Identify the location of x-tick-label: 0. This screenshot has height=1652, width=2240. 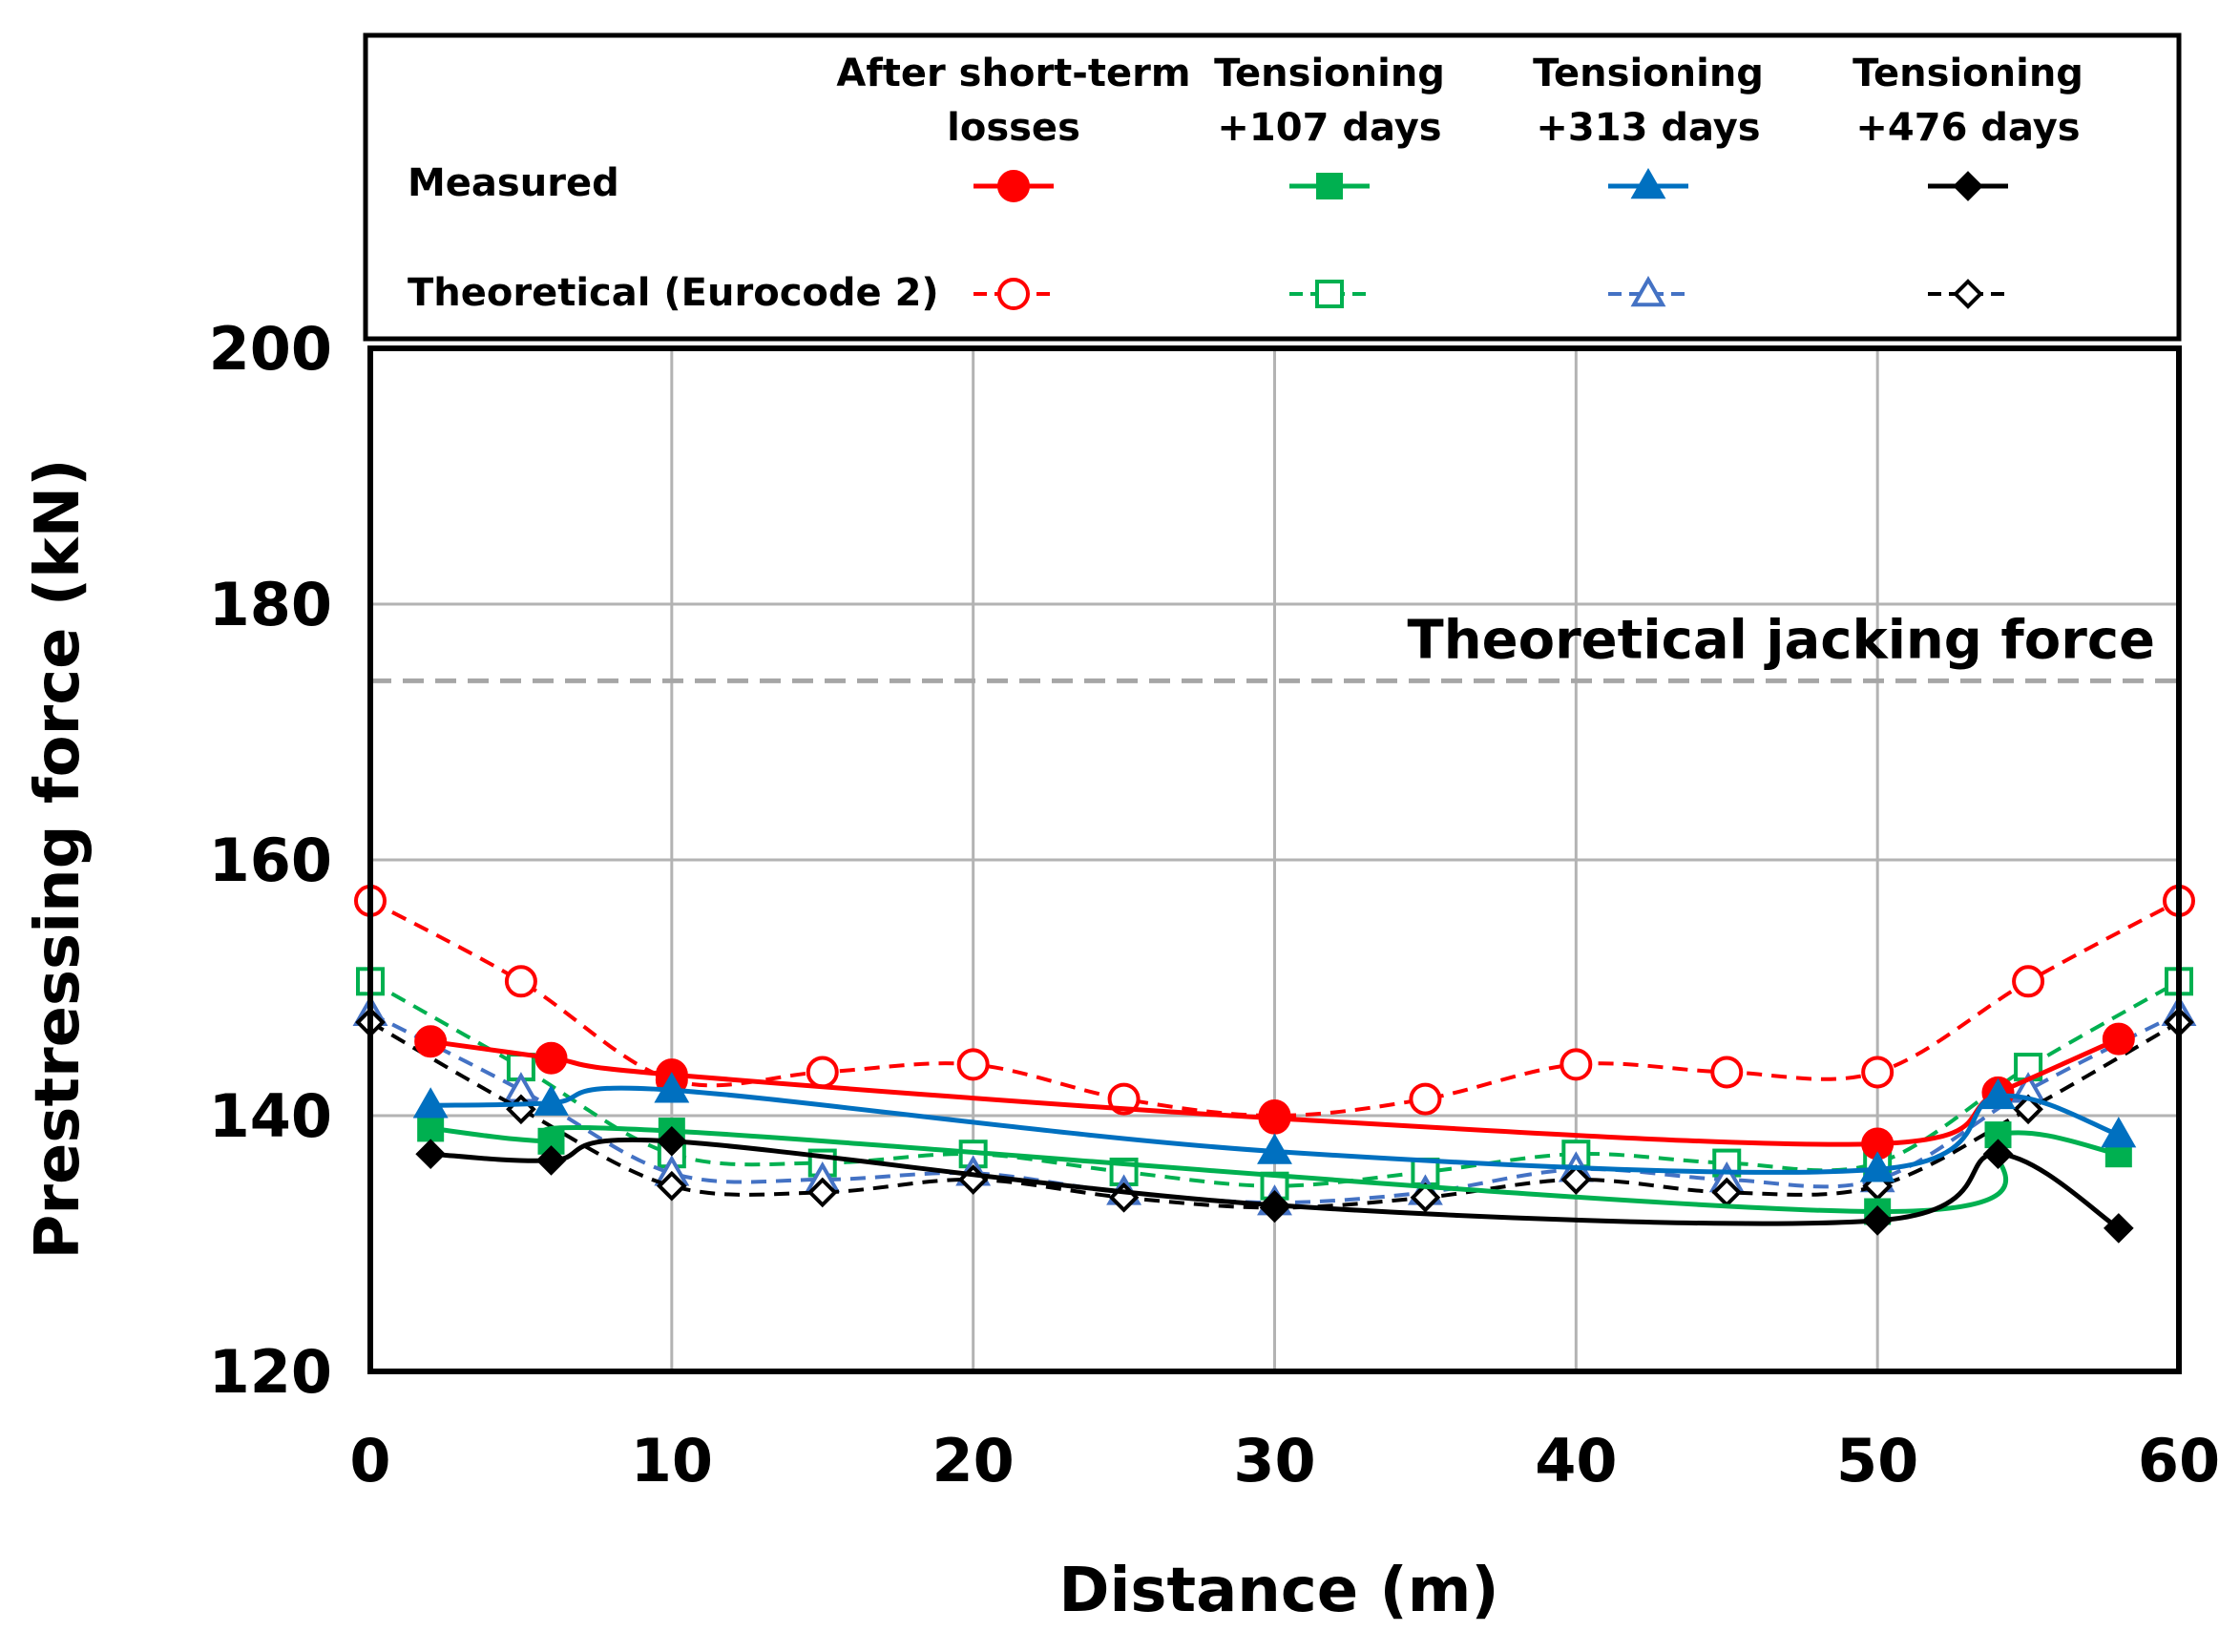
(370, 1460).